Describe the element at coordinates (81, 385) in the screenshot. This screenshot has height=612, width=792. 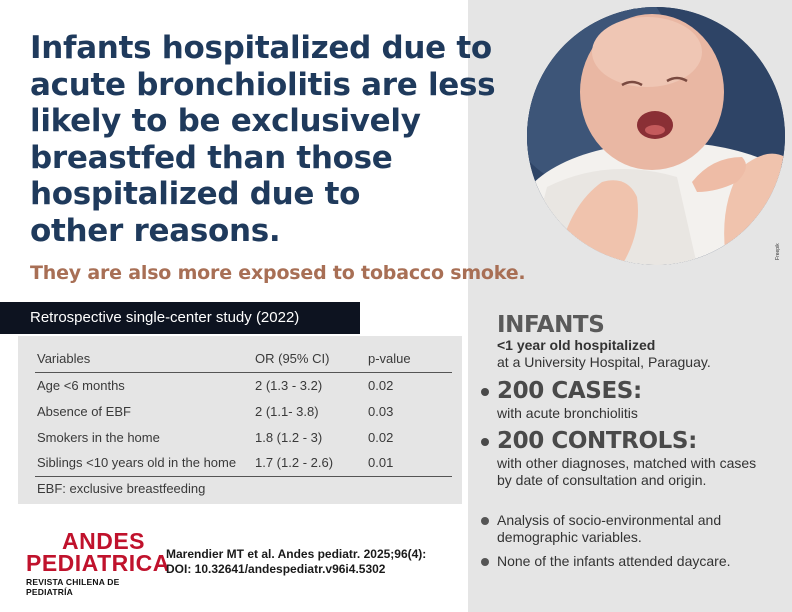
I see `cell-variable: Age <6 months` at that location.